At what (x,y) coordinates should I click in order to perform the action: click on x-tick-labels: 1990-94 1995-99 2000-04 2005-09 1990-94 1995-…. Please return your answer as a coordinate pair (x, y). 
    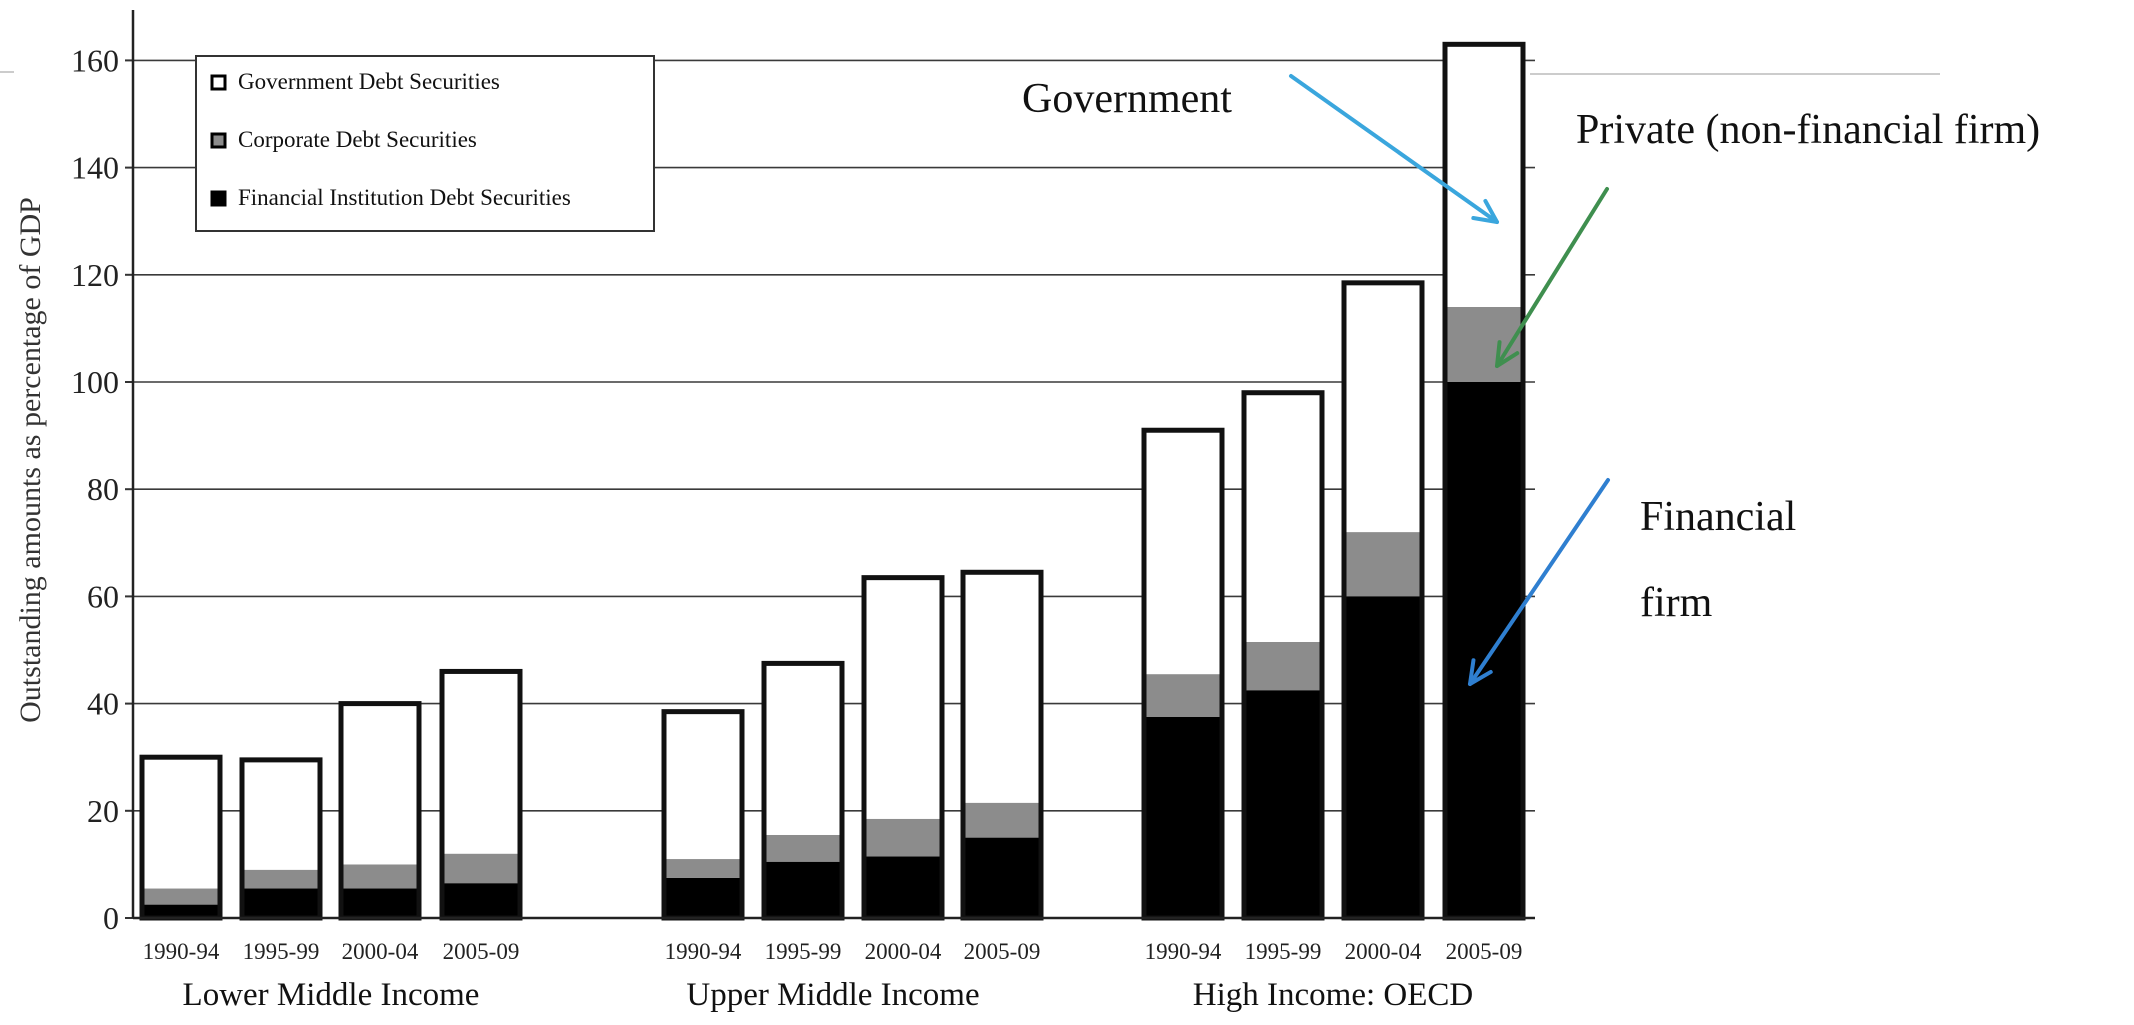
    Looking at the image, I should click on (833, 951).